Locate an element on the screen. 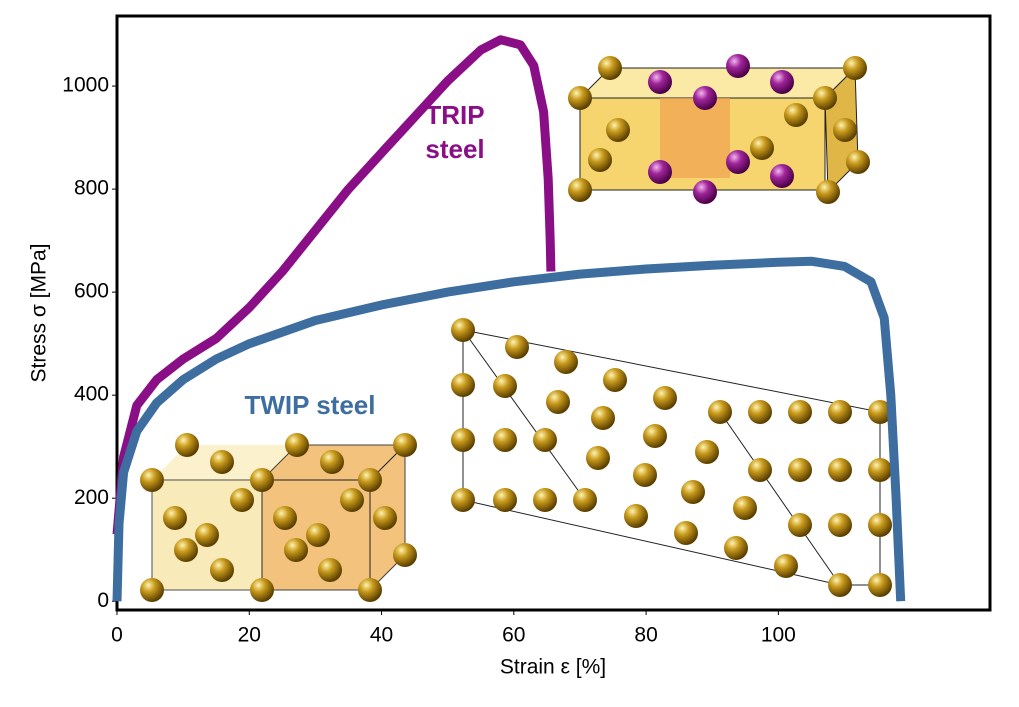 The image size is (1019, 707). y-tick-label: 800 is located at coordinates (91, 188).